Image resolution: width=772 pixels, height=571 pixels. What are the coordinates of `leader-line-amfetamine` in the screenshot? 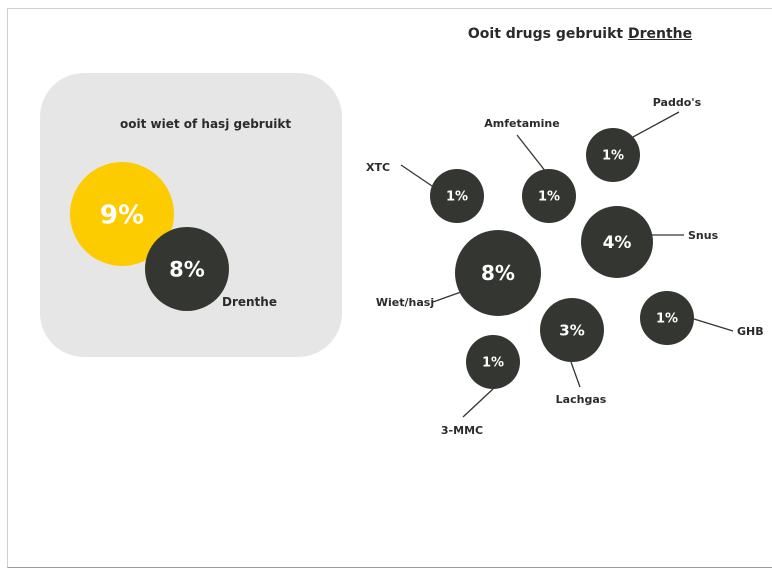 It's located at (531, 153).